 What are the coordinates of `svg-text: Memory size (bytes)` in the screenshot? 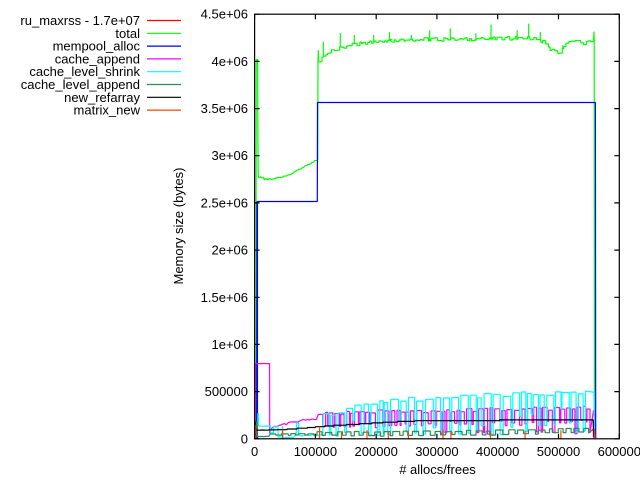 It's located at (178, 225).